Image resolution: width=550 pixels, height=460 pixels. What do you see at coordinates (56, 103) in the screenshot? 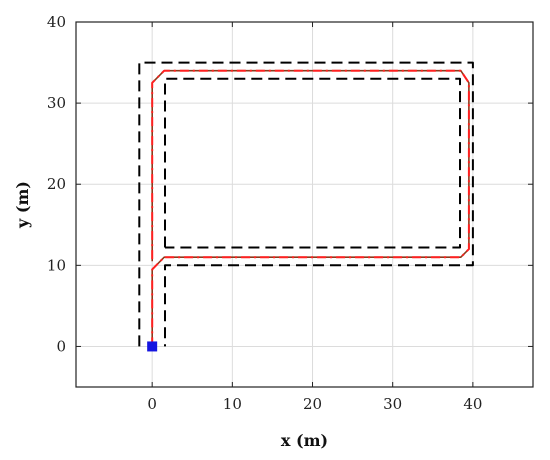
I see `y-tick-label: 30` at bounding box center [56, 103].